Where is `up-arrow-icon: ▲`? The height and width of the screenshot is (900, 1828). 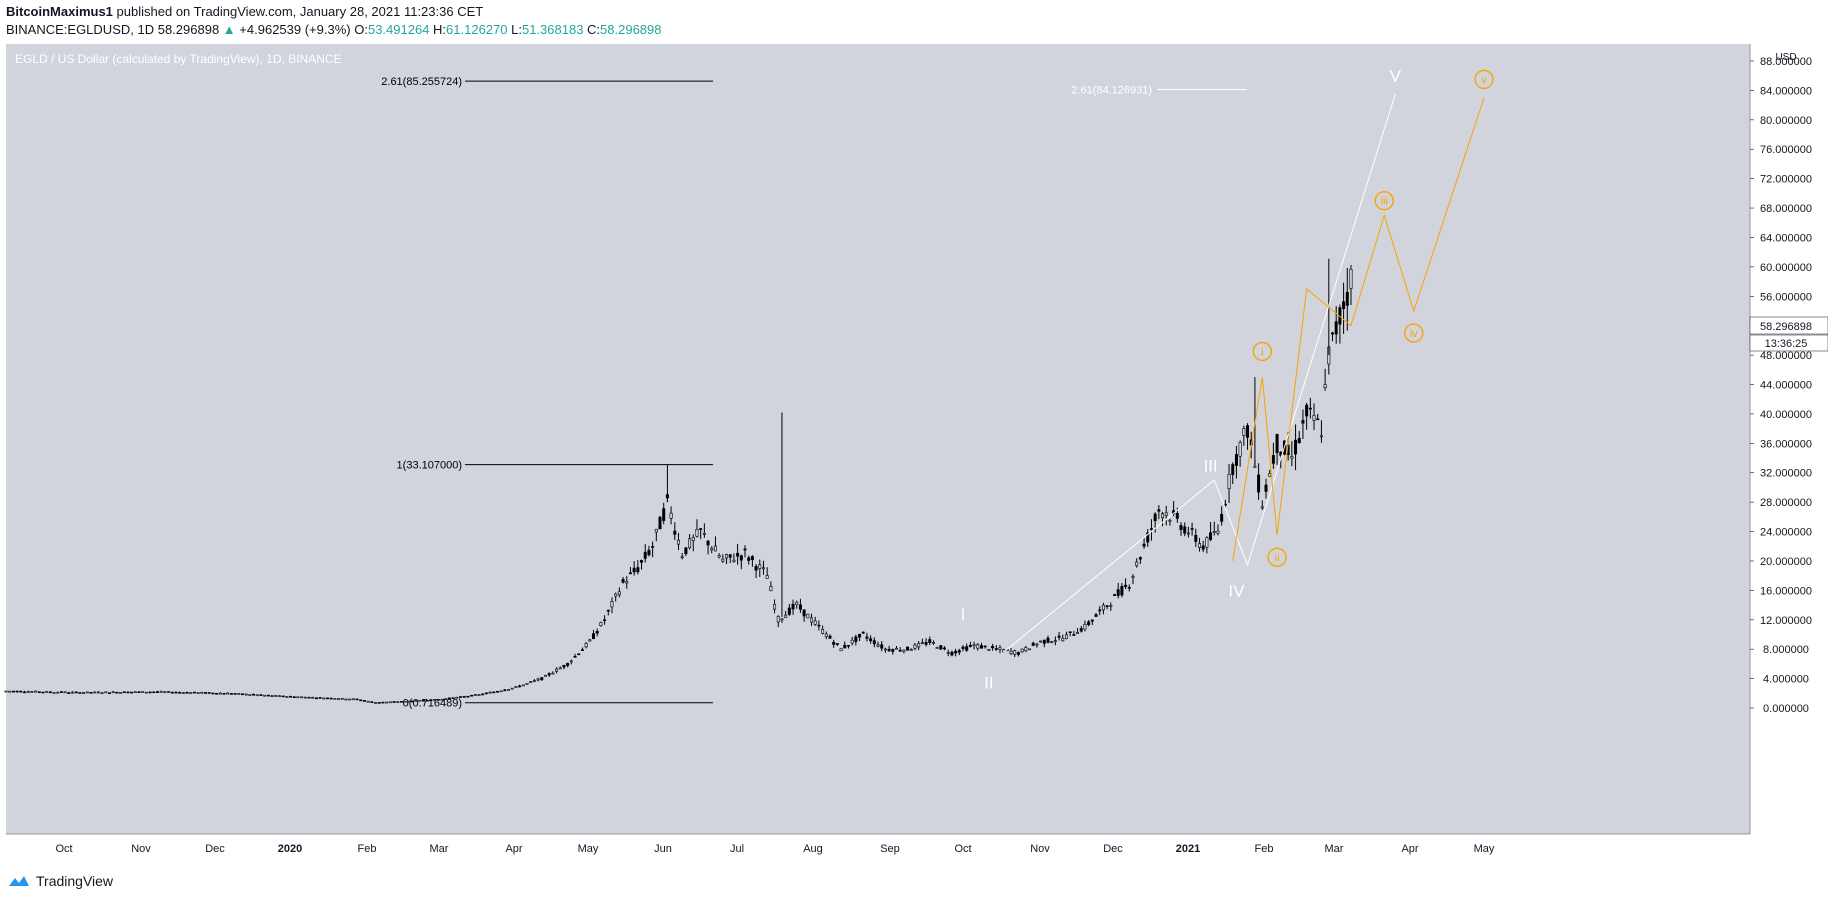
up-arrow-icon: ▲ is located at coordinates (229, 29).